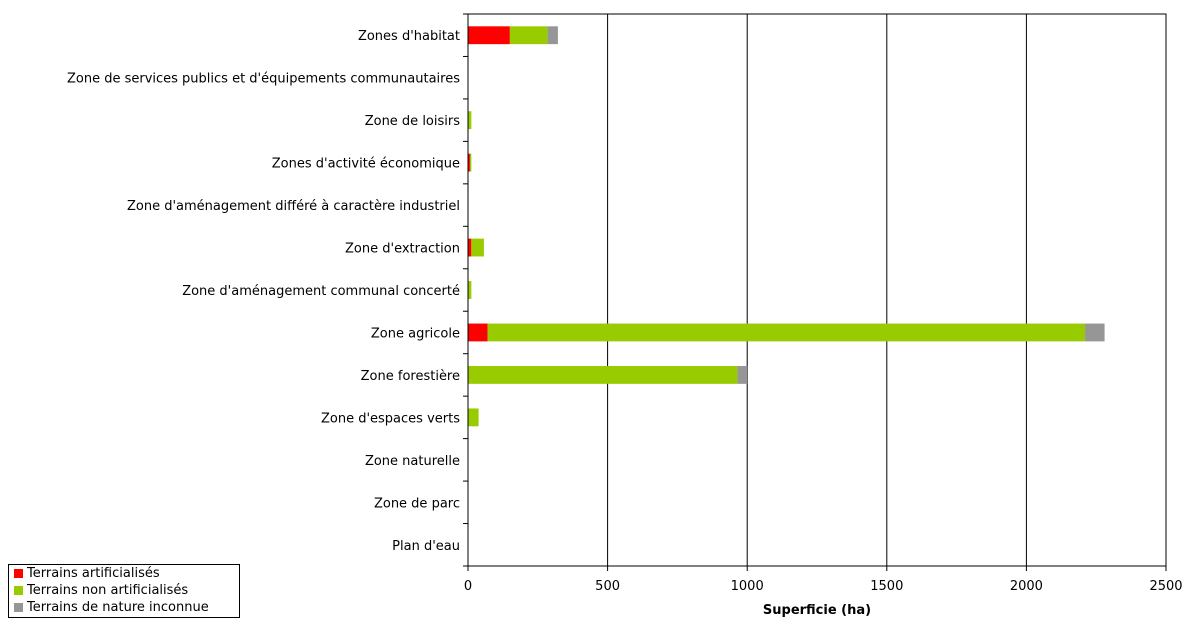 This screenshot has width=1187, height=620. I want to click on legend-item: Terrains de nature inconnue, so click(126, 607).